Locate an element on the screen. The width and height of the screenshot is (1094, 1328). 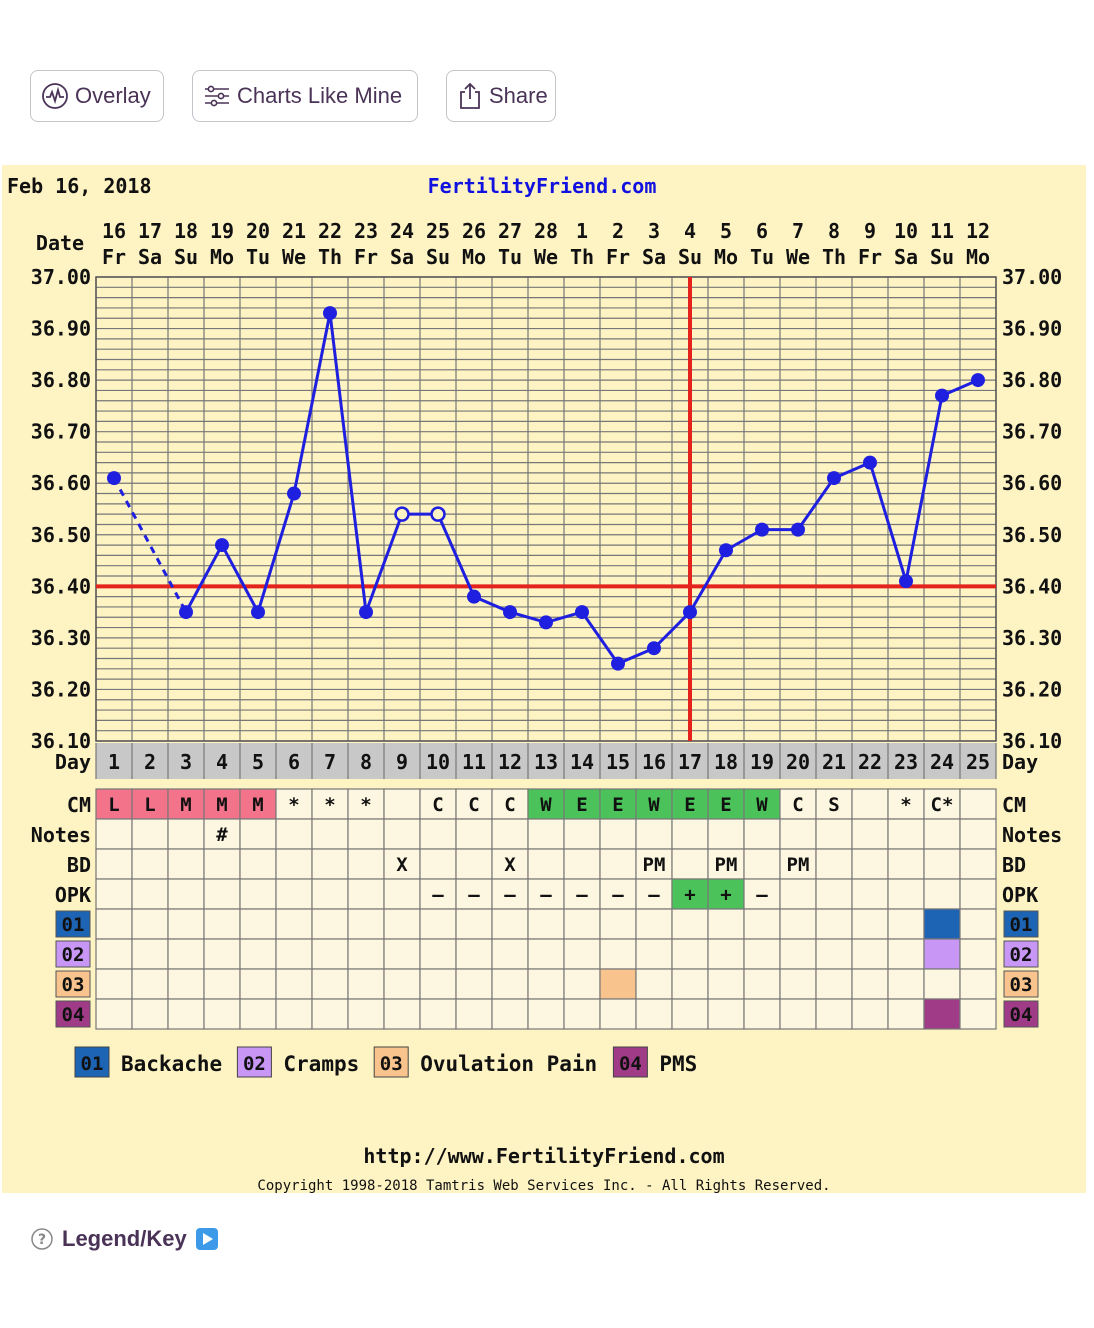
legend-label: Cramps is located at coordinates (321, 1064).